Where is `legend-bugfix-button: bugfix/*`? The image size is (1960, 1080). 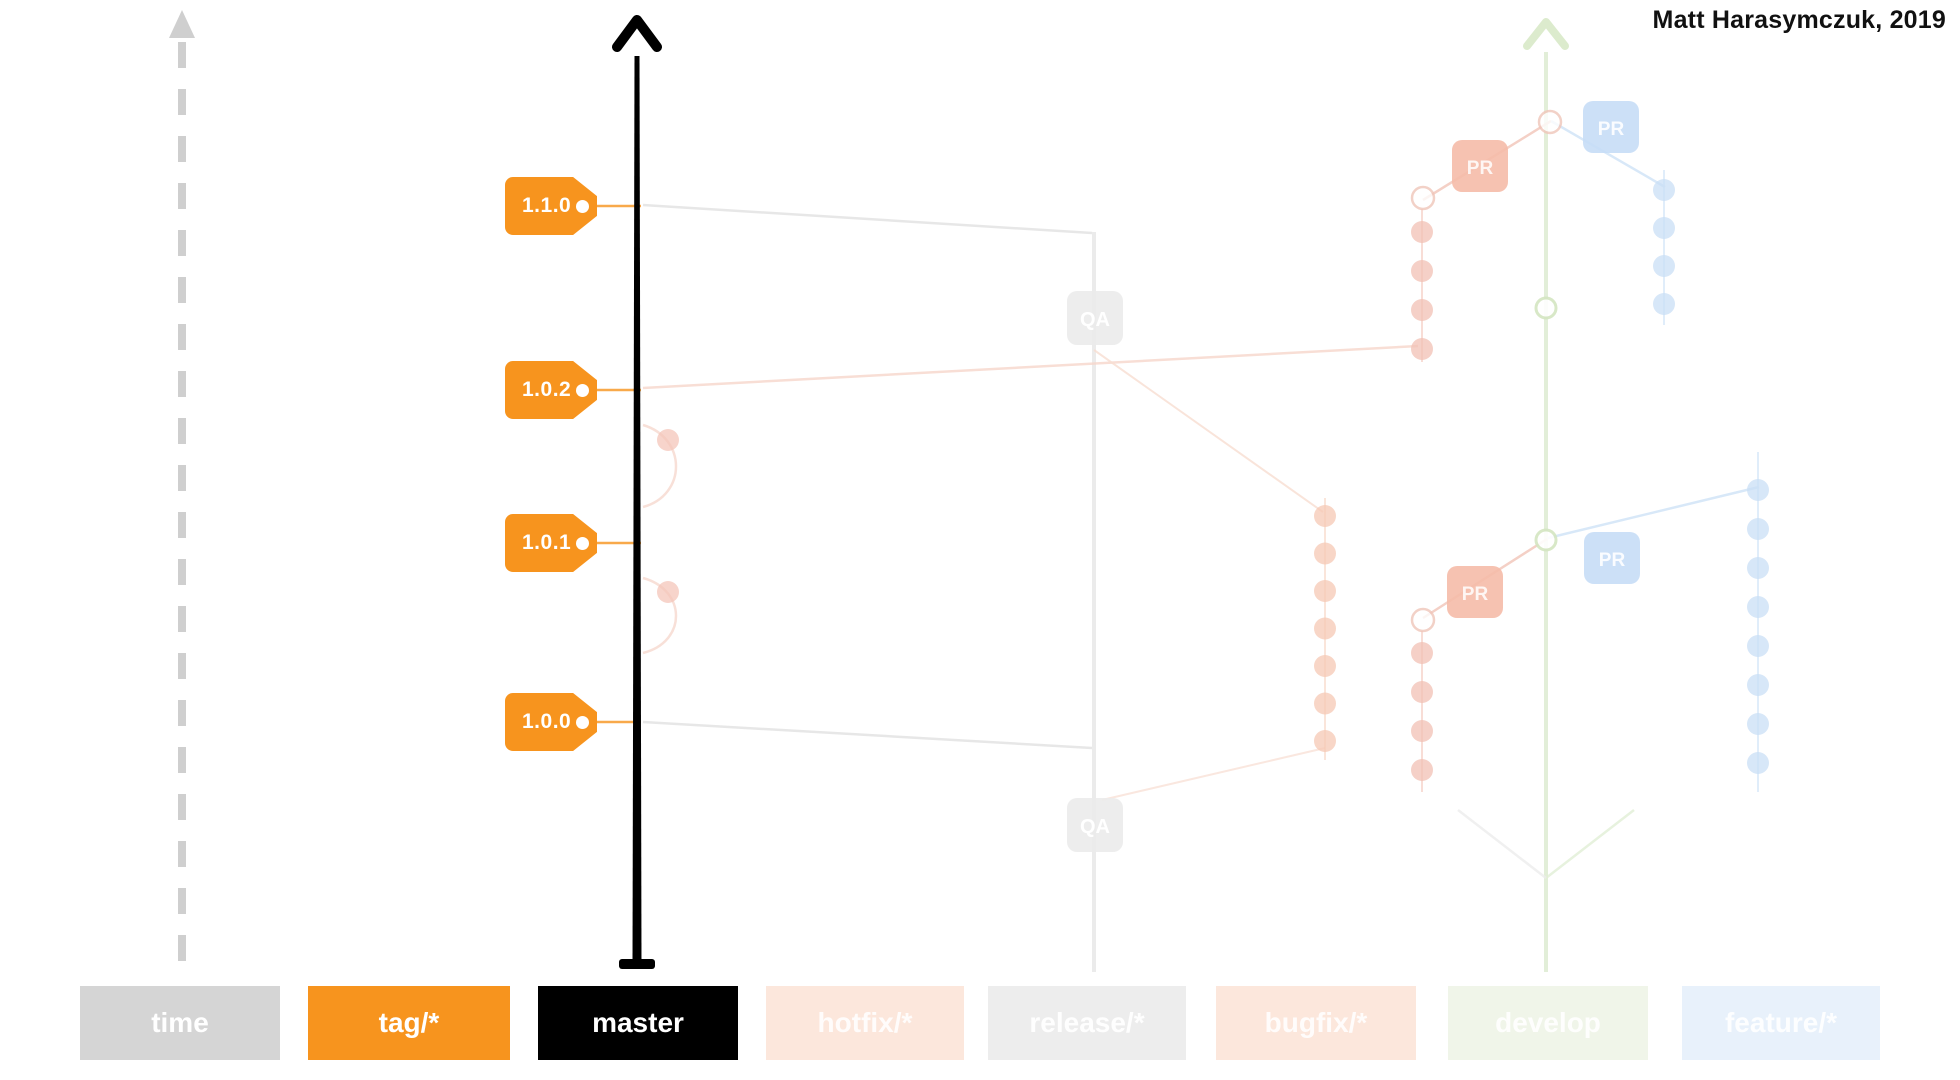
legend-bugfix-button: bugfix/* is located at coordinates (1316, 1023).